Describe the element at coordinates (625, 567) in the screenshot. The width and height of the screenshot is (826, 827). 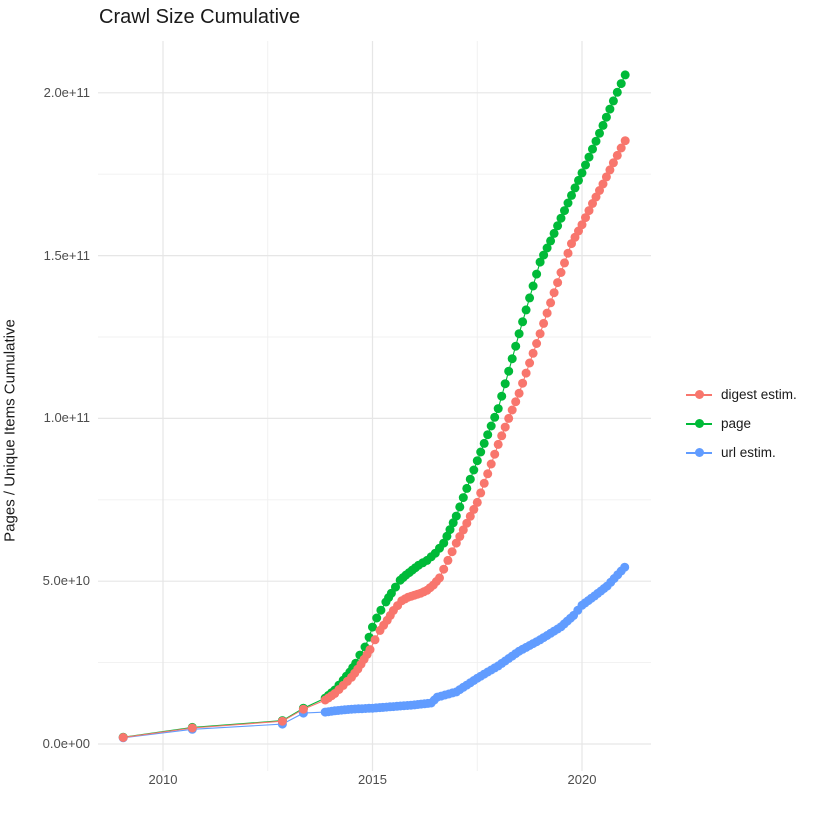
I see `data-point-url-estim` at that location.